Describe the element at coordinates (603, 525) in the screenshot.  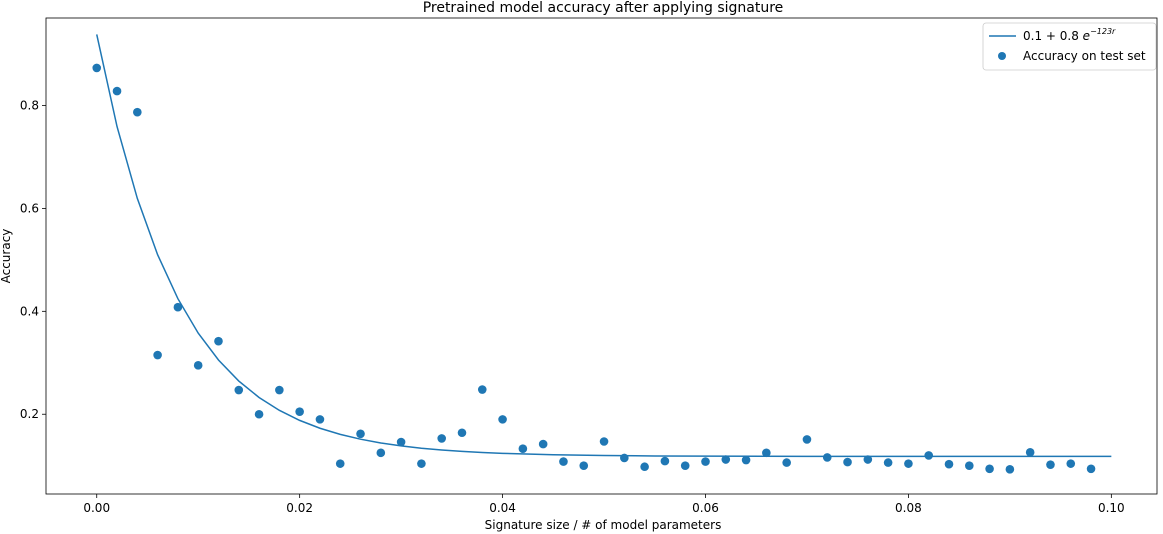
I see `x-axis-label: Signature size / # of model parameters` at that location.